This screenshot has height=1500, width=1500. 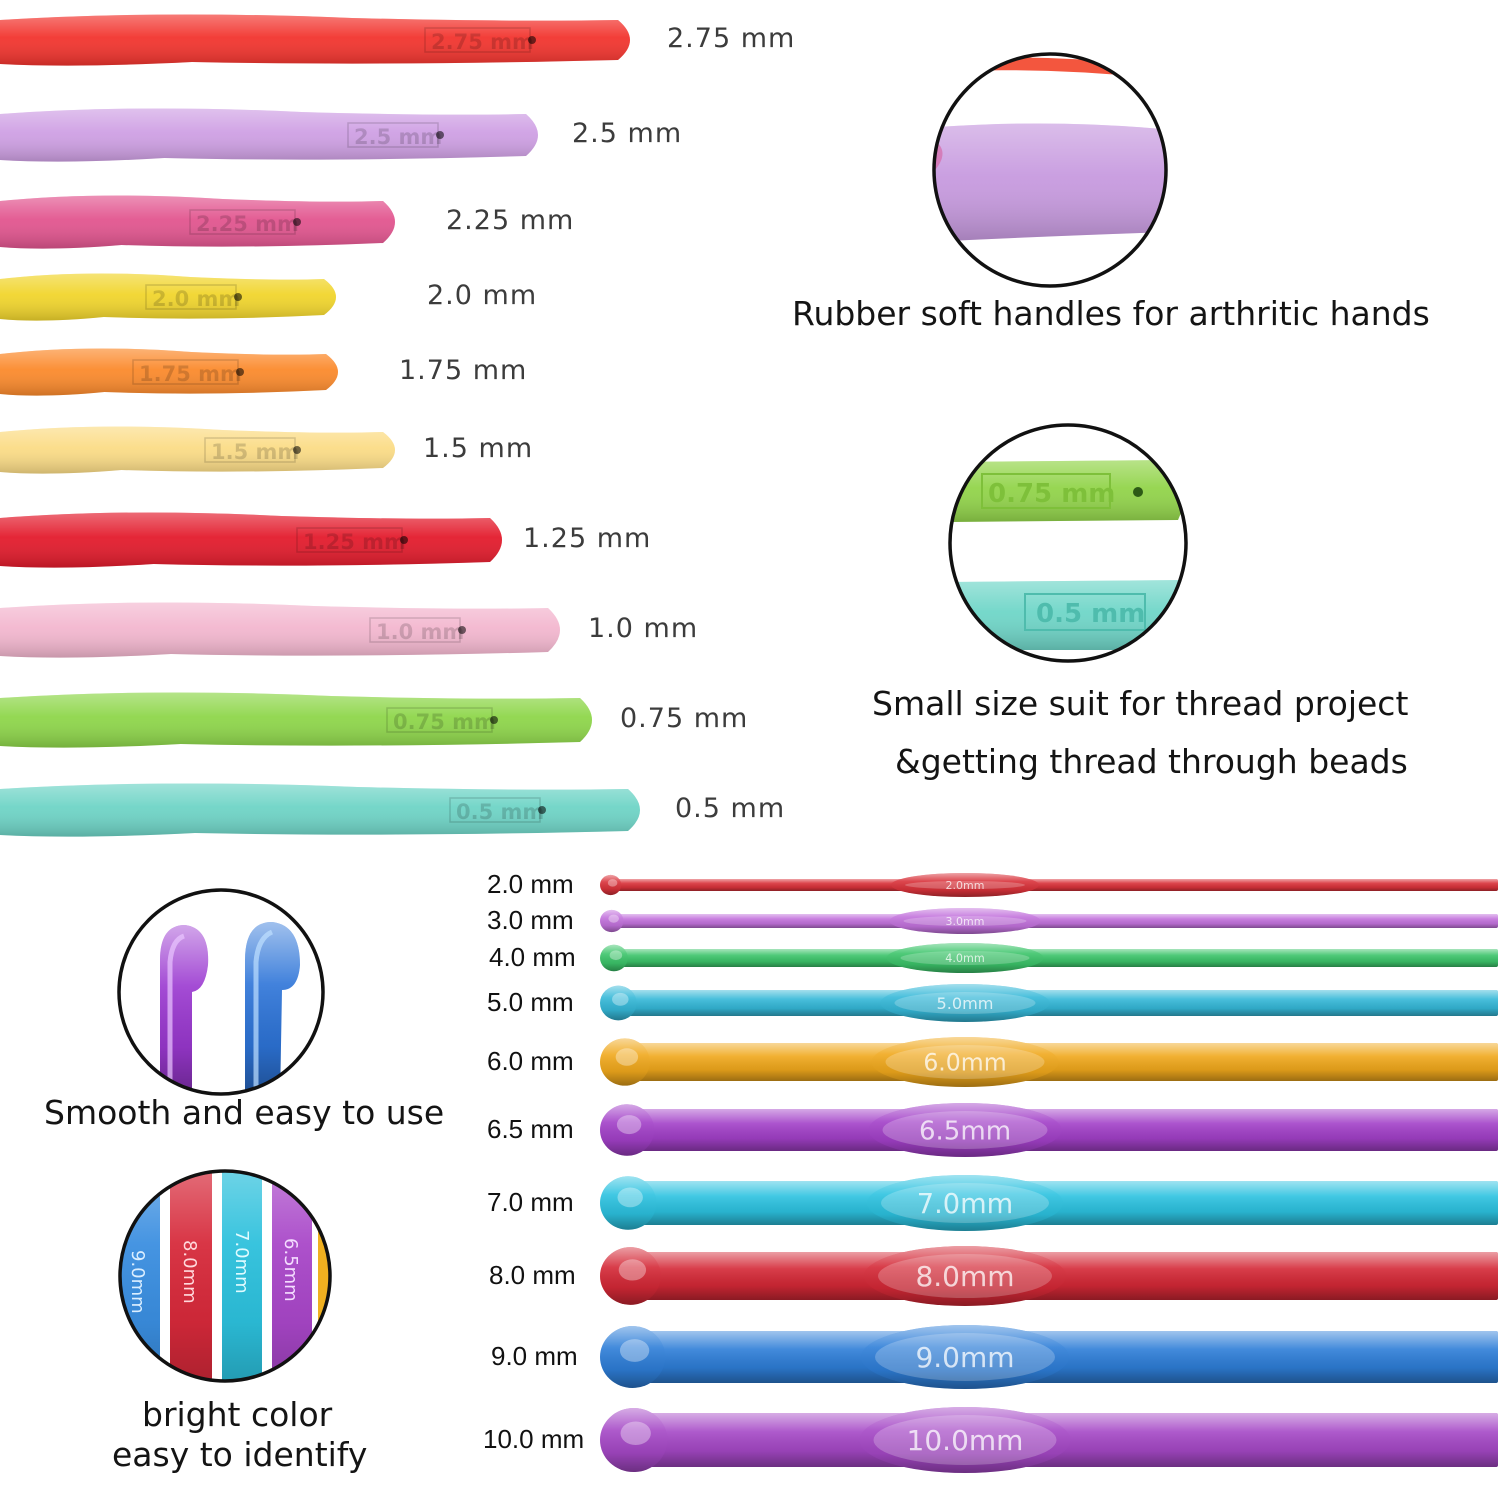 What do you see at coordinates (530, 1202) in the screenshot?
I see `aluminum-hook-size-label: 7.0 mm` at bounding box center [530, 1202].